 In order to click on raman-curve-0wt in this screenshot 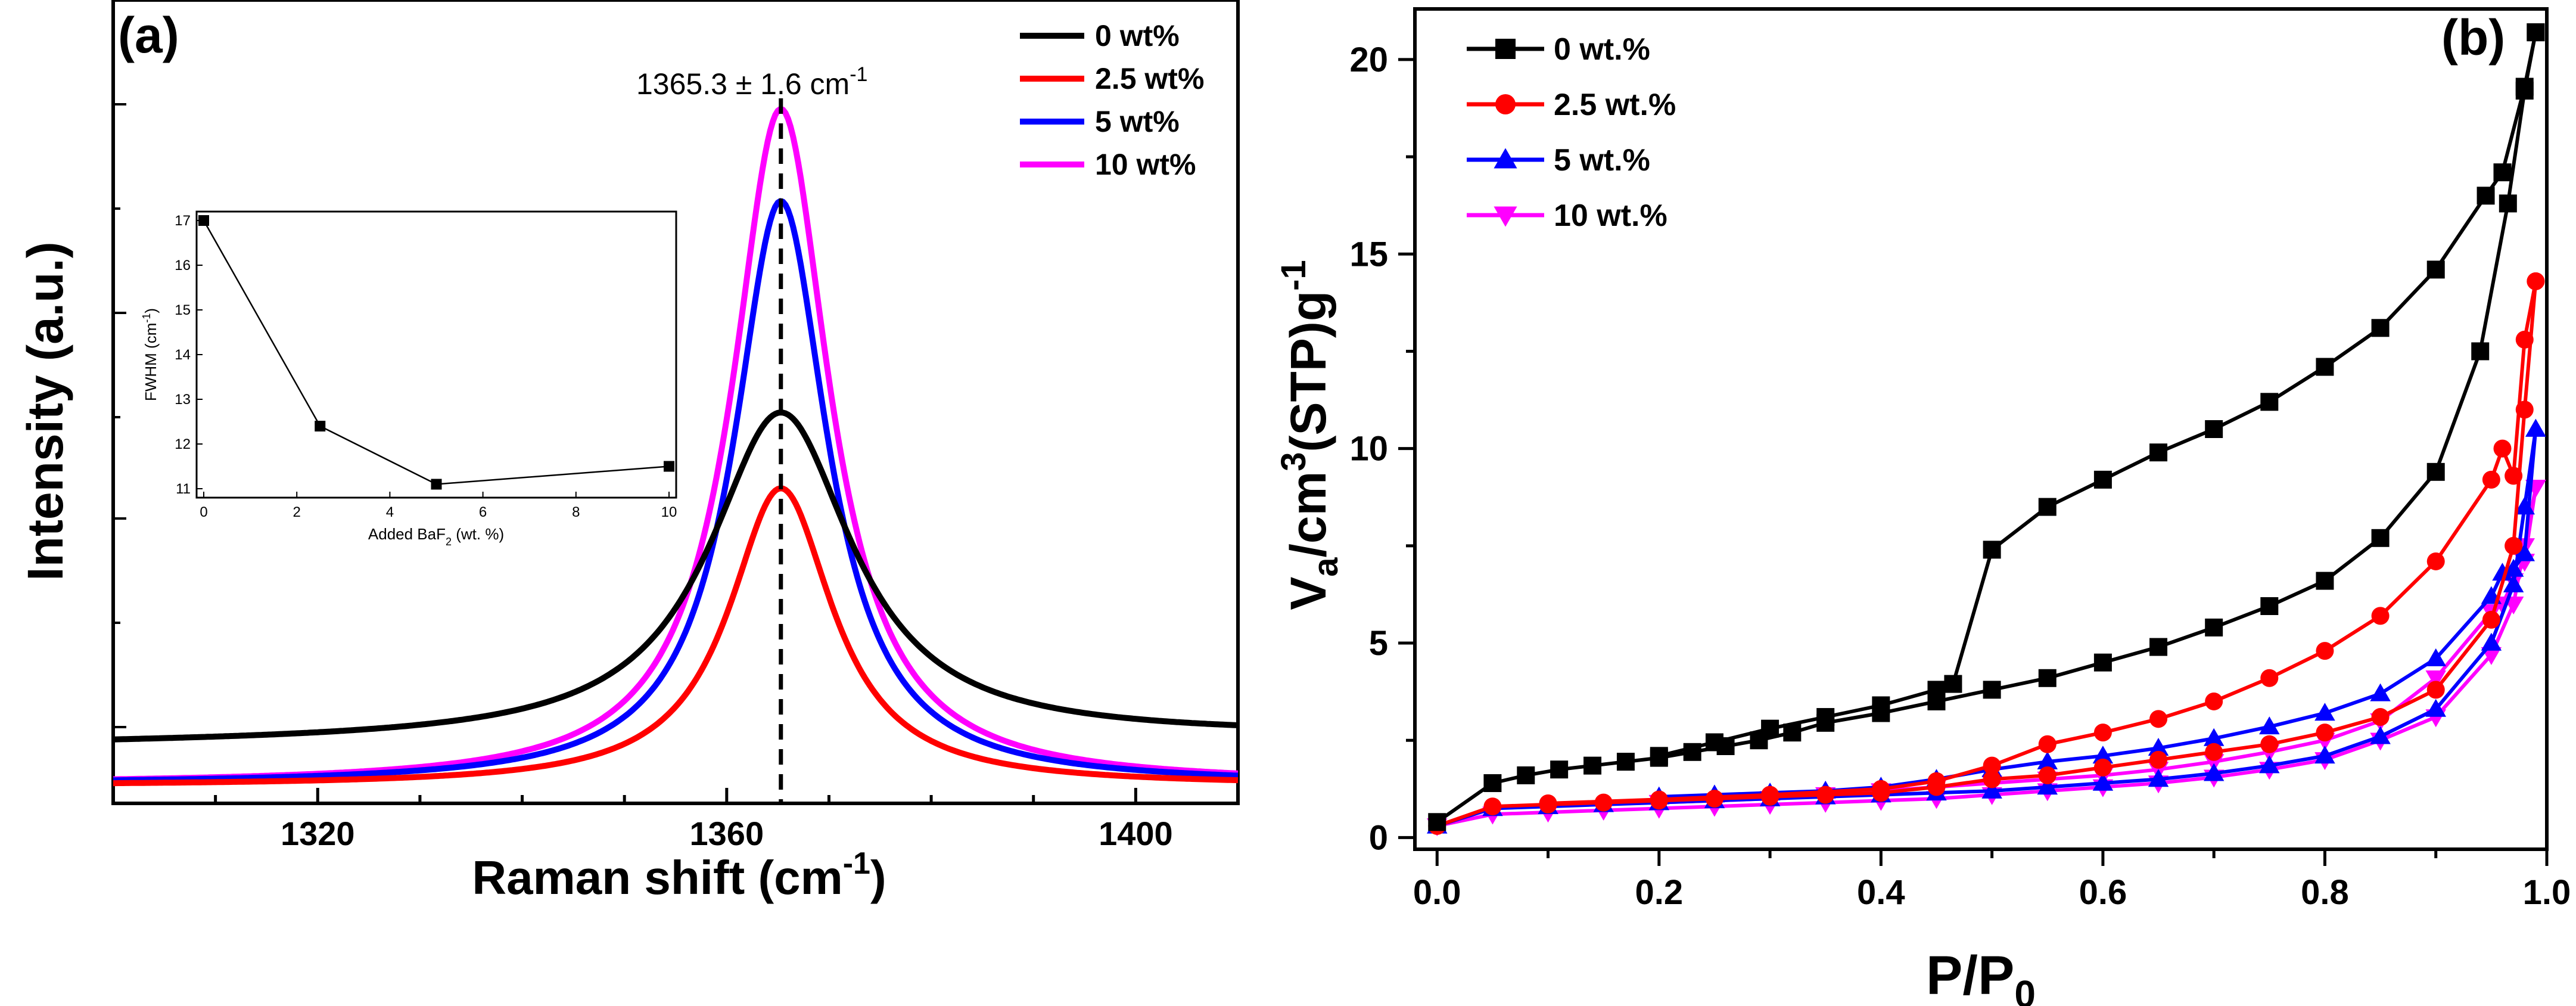, I will do `click(676, 576)`.